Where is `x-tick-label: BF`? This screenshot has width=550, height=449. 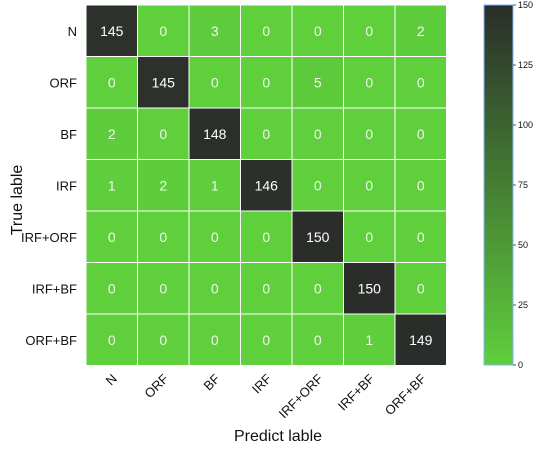 x-tick-label: BF is located at coordinates (212, 382).